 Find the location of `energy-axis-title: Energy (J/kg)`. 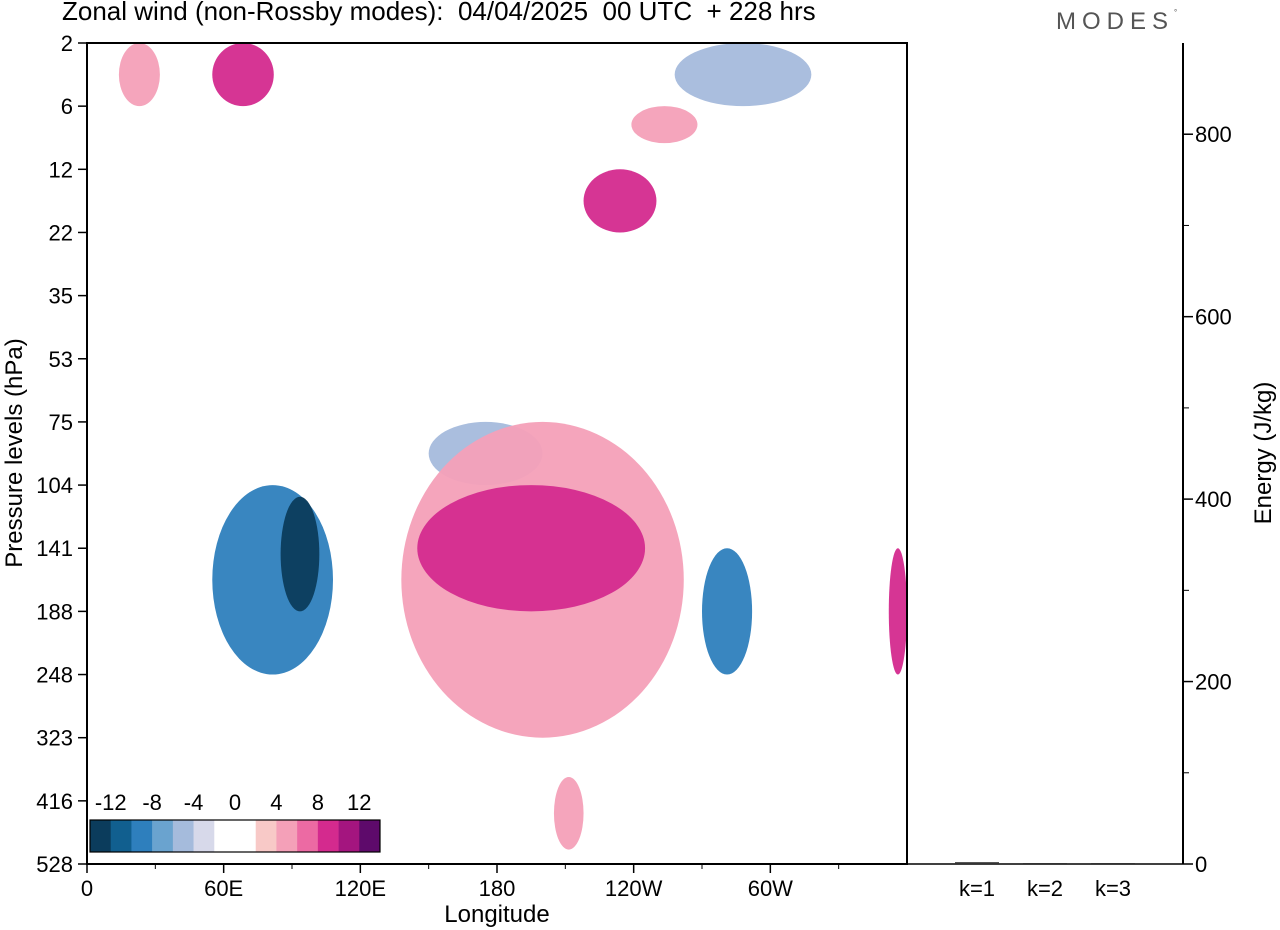

energy-axis-title: Energy (J/kg) is located at coordinates (1263, 453).